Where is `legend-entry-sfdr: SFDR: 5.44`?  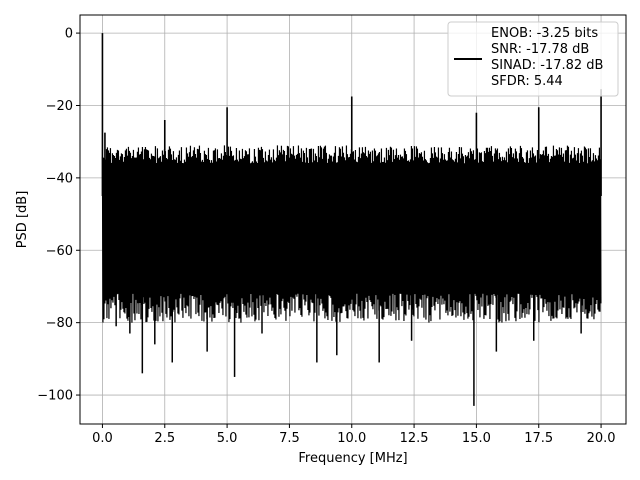 legend-entry-sfdr: SFDR: 5.44 is located at coordinates (527, 81).